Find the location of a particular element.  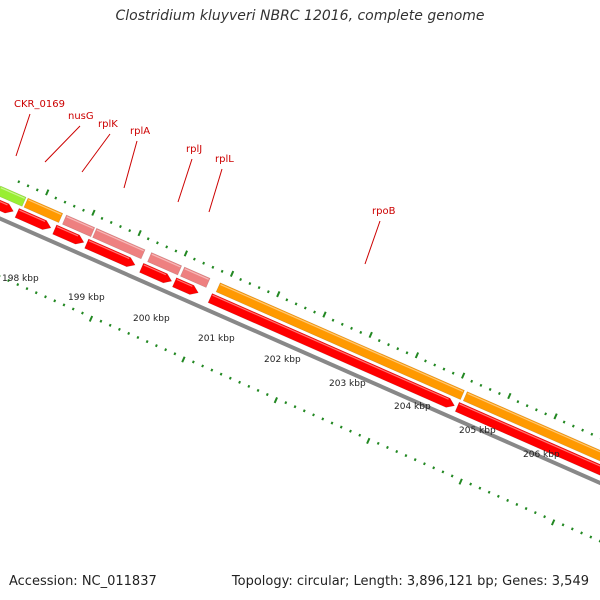

kbp-label: 200 kbp is located at coordinates (151, 319).